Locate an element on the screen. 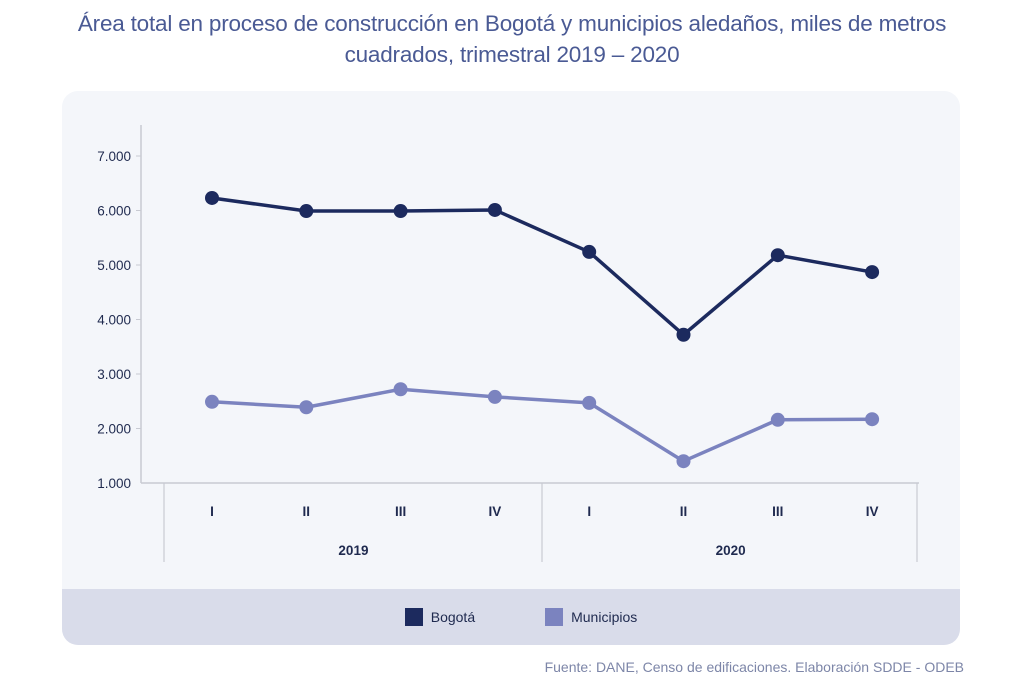  legend-label-bogota: Bogotá is located at coordinates (453, 617).